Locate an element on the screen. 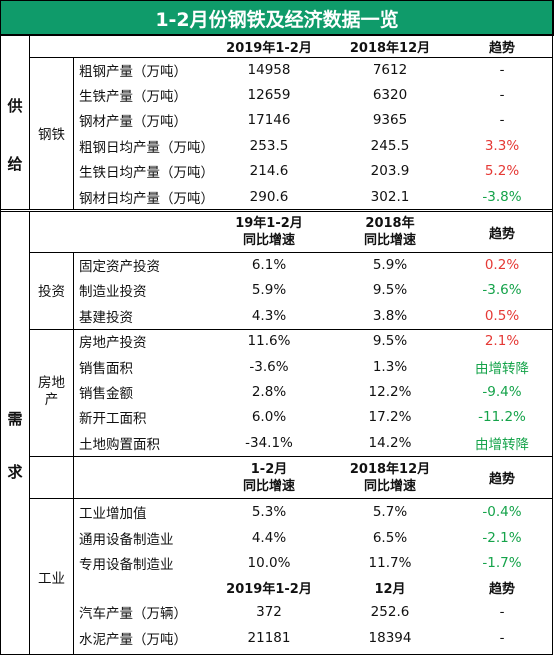  value-previous: 17.2% is located at coordinates (390, 417).